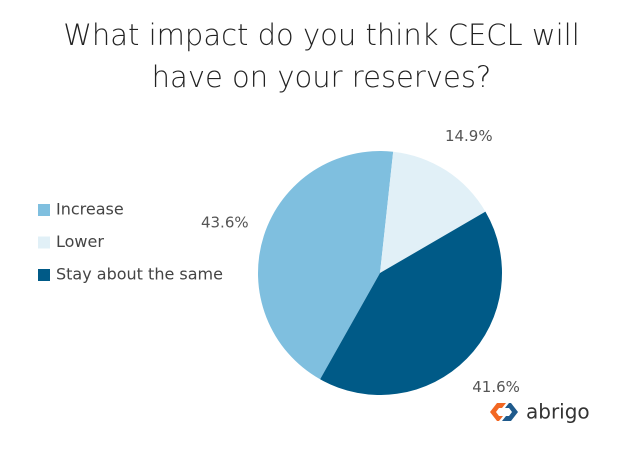 Image resolution: width=643 pixels, height=450 pixels. What do you see at coordinates (504, 412) in the screenshot?
I see `logo-icon` at bounding box center [504, 412].